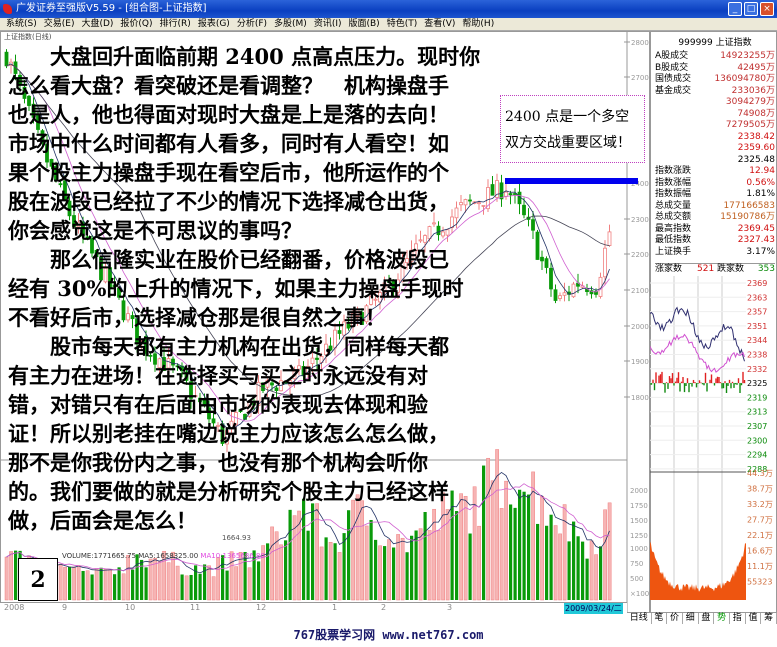 Image resolution: width=777 pixels, height=647 pixels. Describe the element at coordinates (313, 608) in the screenshot. I see `date-axis: 2008 9 10 11 12 1 2 3 2009/03/24/二` at that location.